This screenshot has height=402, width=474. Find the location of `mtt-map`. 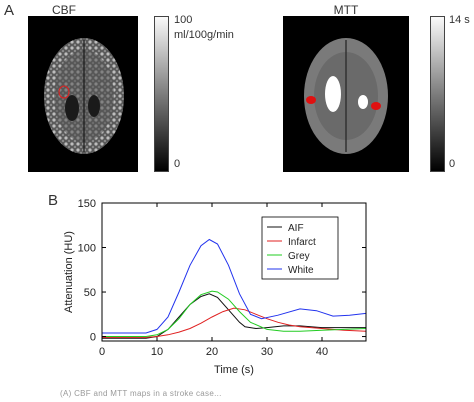

mtt-map is located at coordinates (346, 94).